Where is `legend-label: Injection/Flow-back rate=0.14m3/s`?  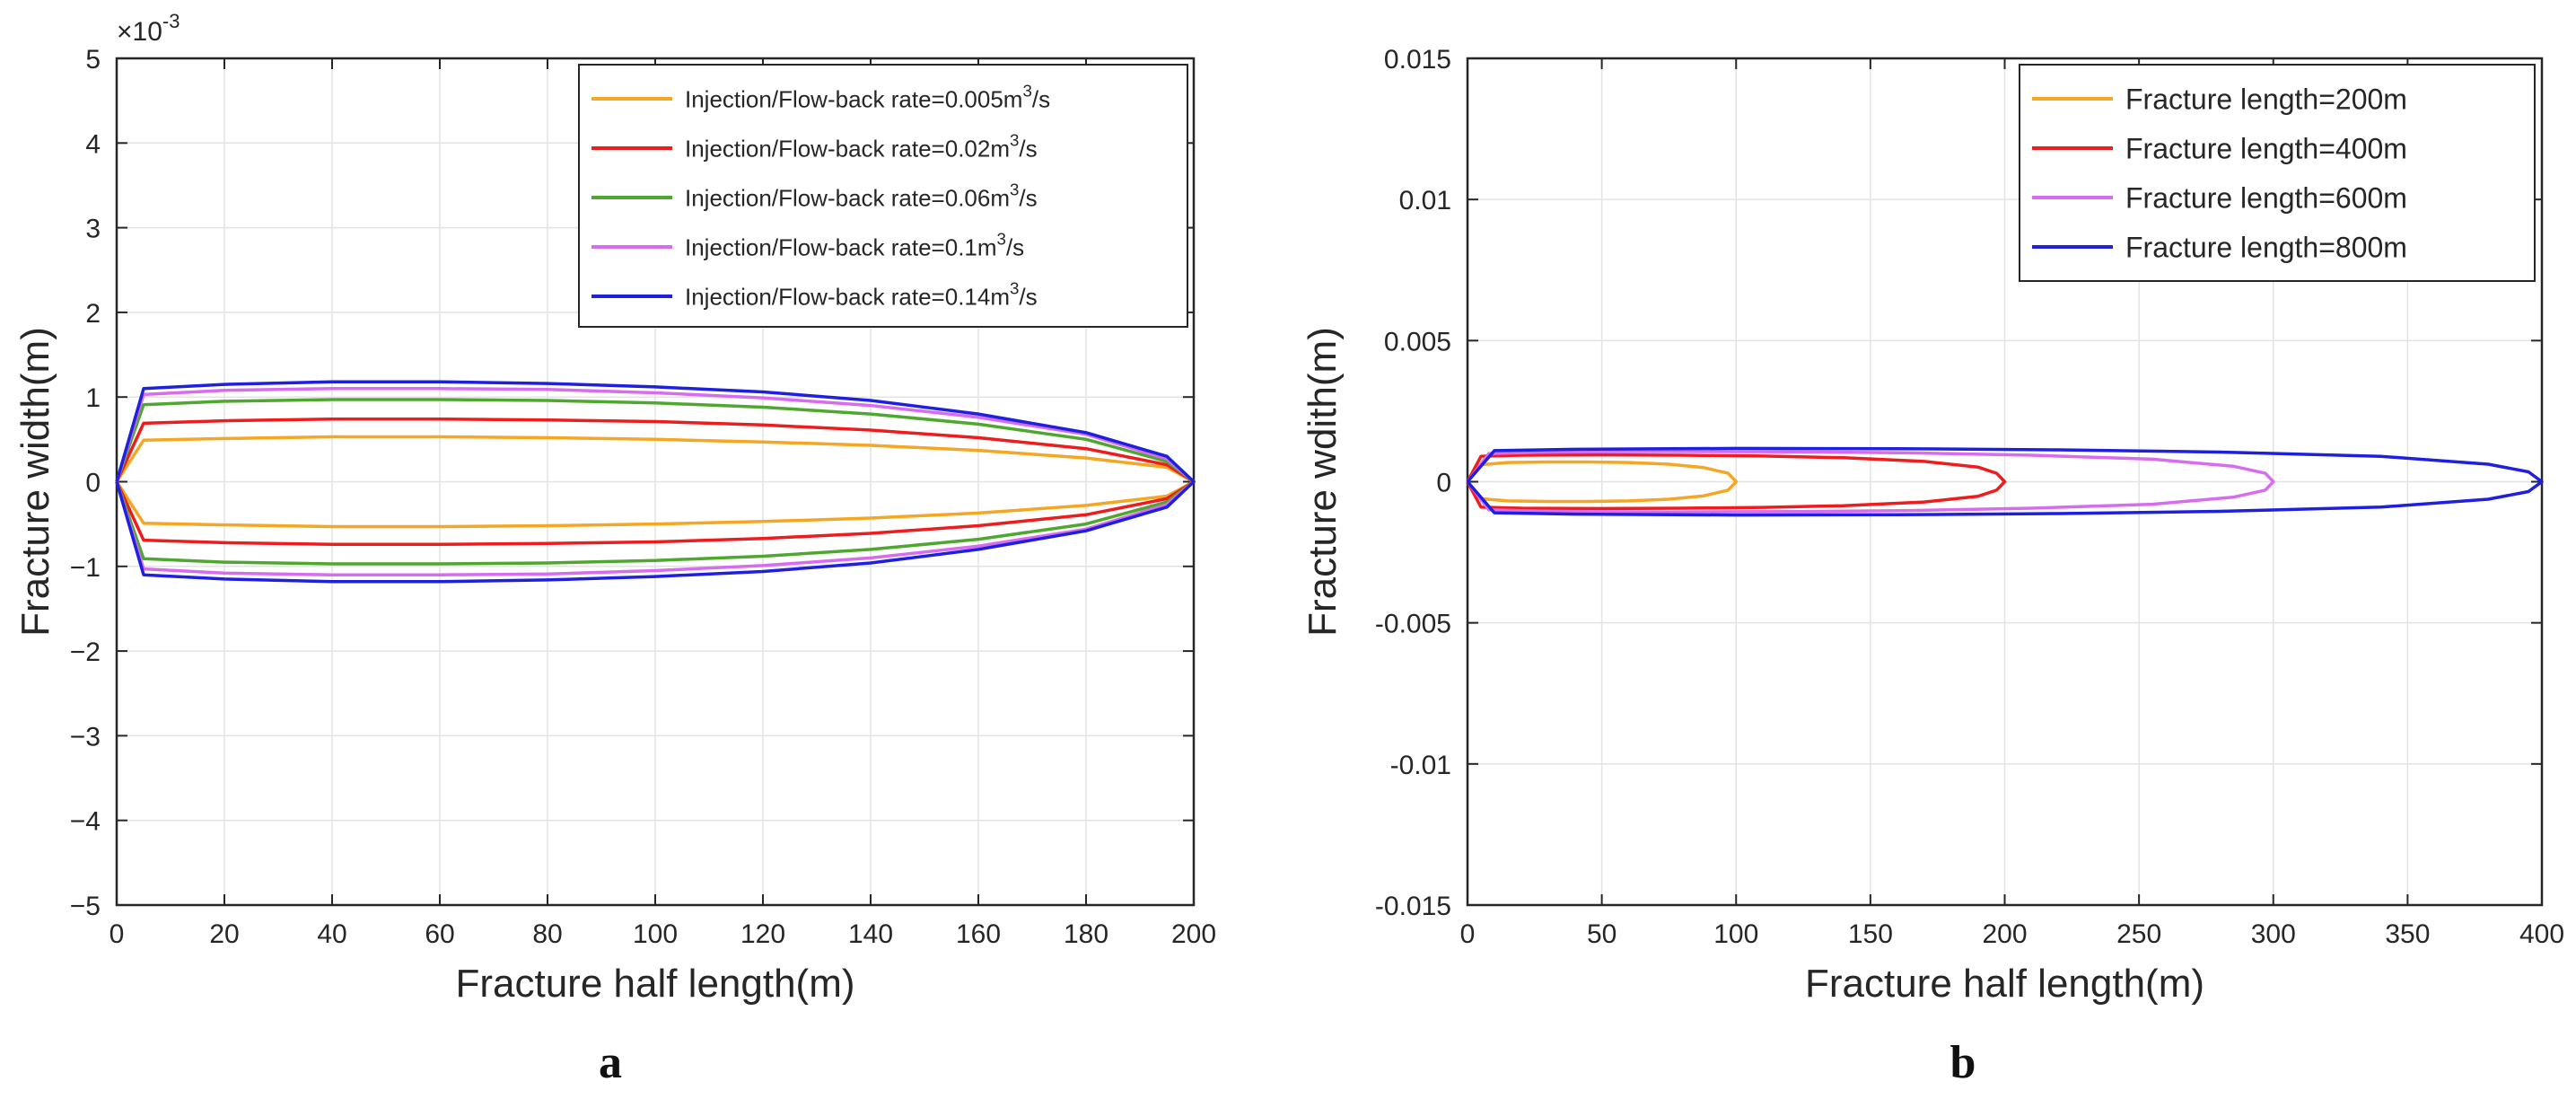
legend-label: Injection/Flow-back rate=0.14m3/s is located at coordinates (861, 294).